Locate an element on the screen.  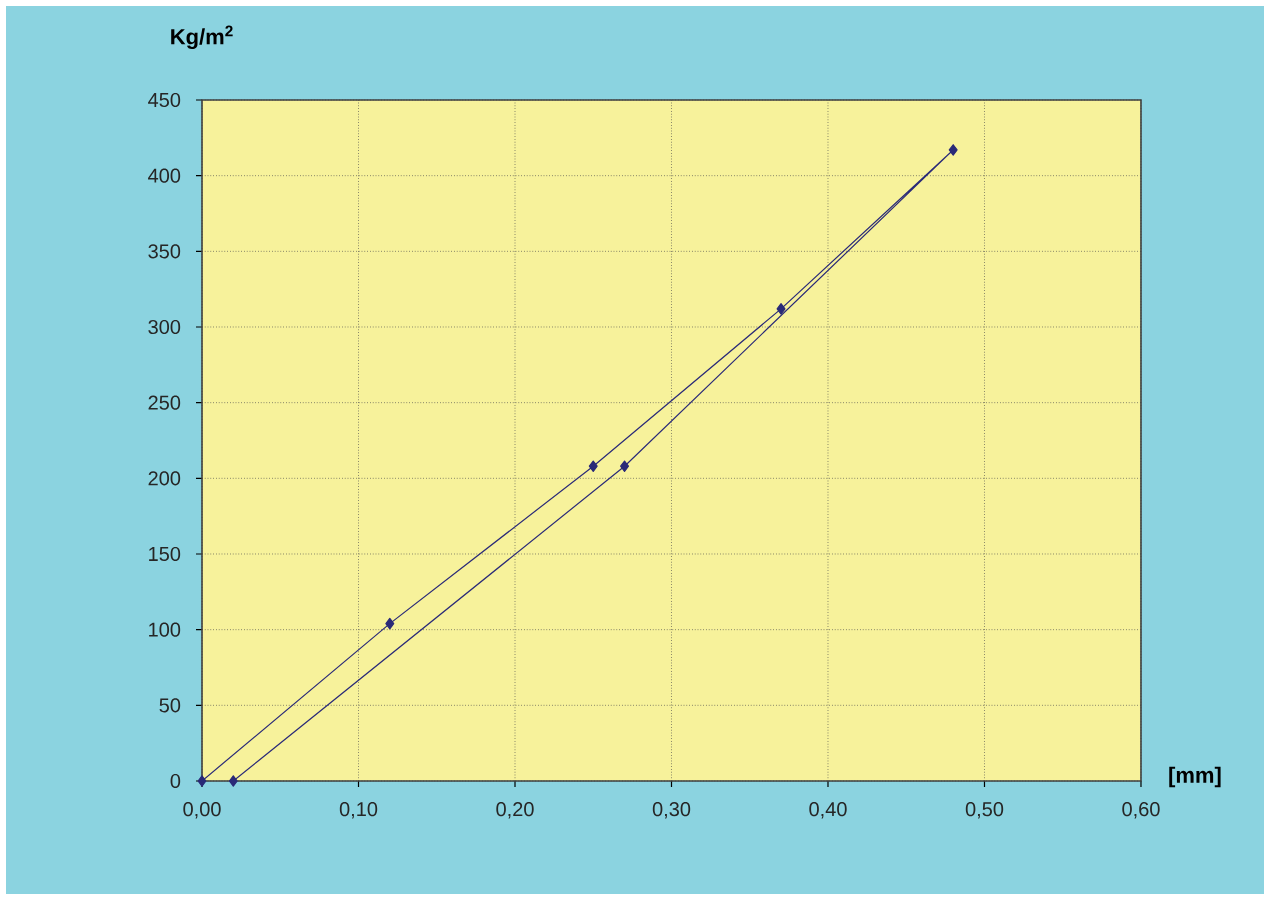
y-tick-label: 150 is located at coordinates (165, 554).